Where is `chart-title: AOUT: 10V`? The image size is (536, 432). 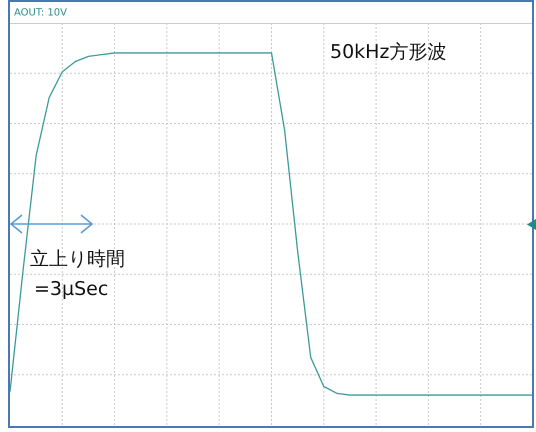
chart-title: AOUT: 10V is located at coordinates (41, 13).